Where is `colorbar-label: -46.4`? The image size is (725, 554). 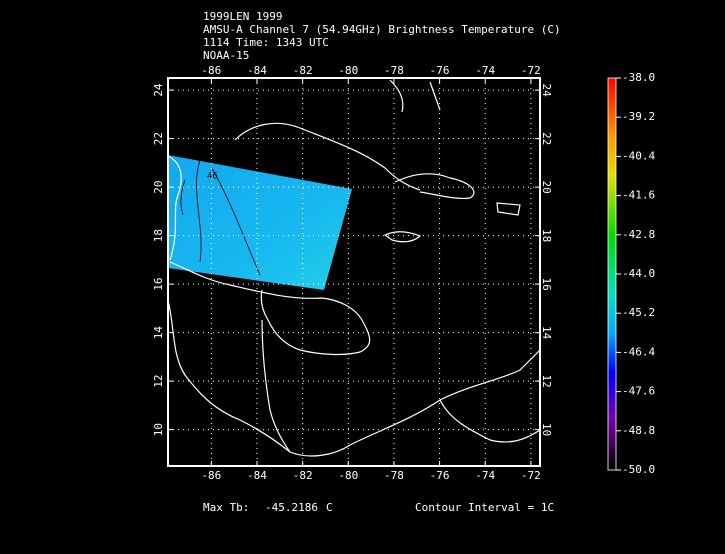
colorbar-label: -46.4 is located at coordinates (638, 351).